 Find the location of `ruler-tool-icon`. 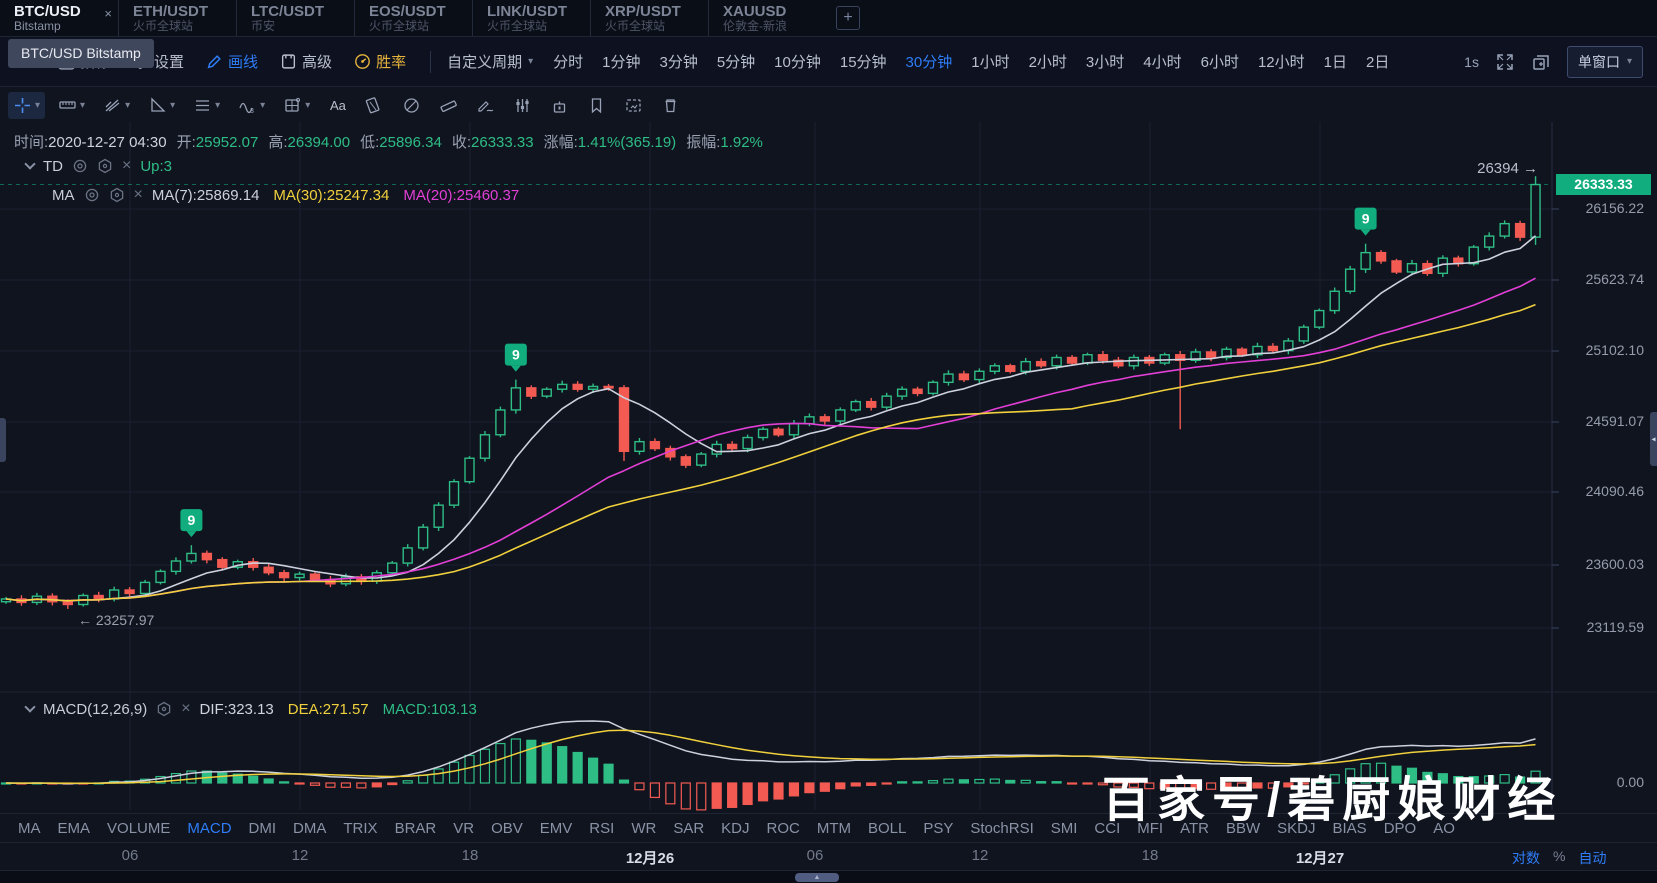

ruler-tool-icon is located at coordinates (448, 105).